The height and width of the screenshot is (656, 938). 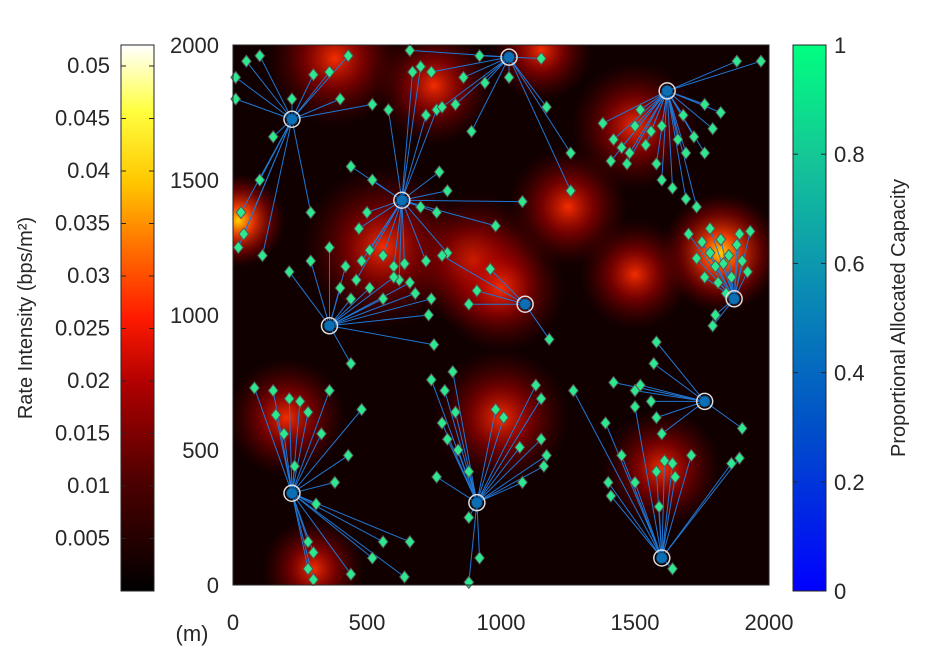 What do you see at coordinates (233, 622) in the screenshot?
I see `x-tick-label: 0` at bounding box center [233, 622].